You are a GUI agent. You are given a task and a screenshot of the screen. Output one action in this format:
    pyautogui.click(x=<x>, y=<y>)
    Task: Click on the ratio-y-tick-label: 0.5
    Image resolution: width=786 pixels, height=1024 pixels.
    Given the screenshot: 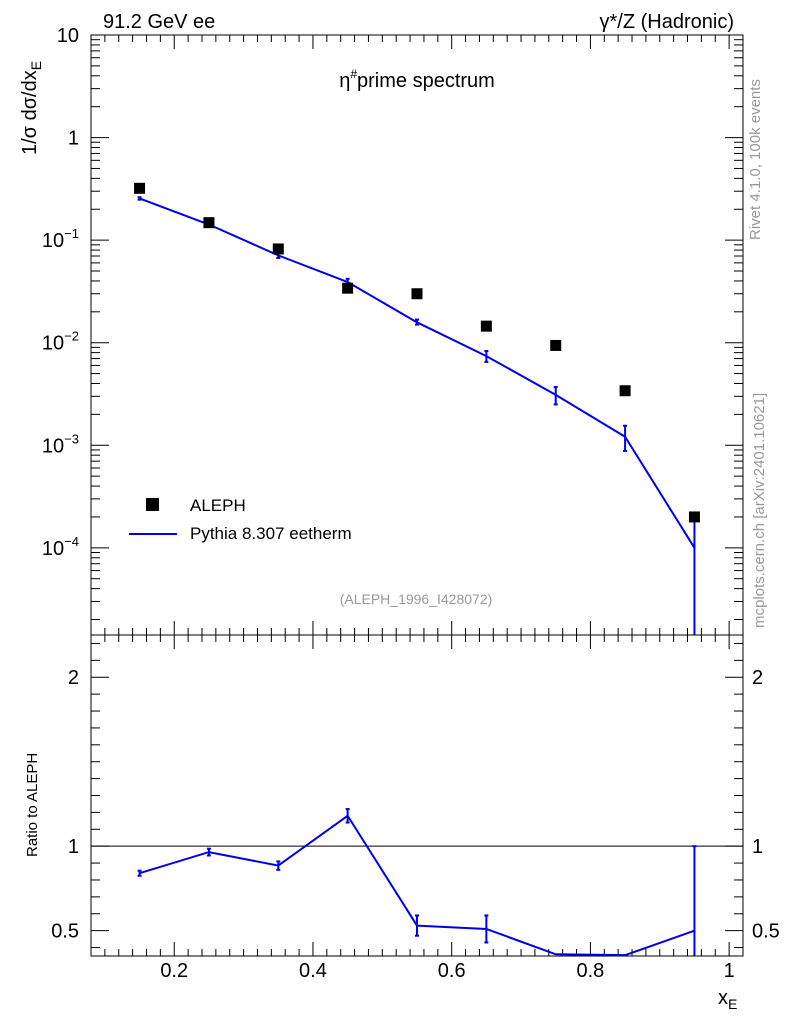 What is the action you would take?
    pyautogui.click(x=65, y=932)
    